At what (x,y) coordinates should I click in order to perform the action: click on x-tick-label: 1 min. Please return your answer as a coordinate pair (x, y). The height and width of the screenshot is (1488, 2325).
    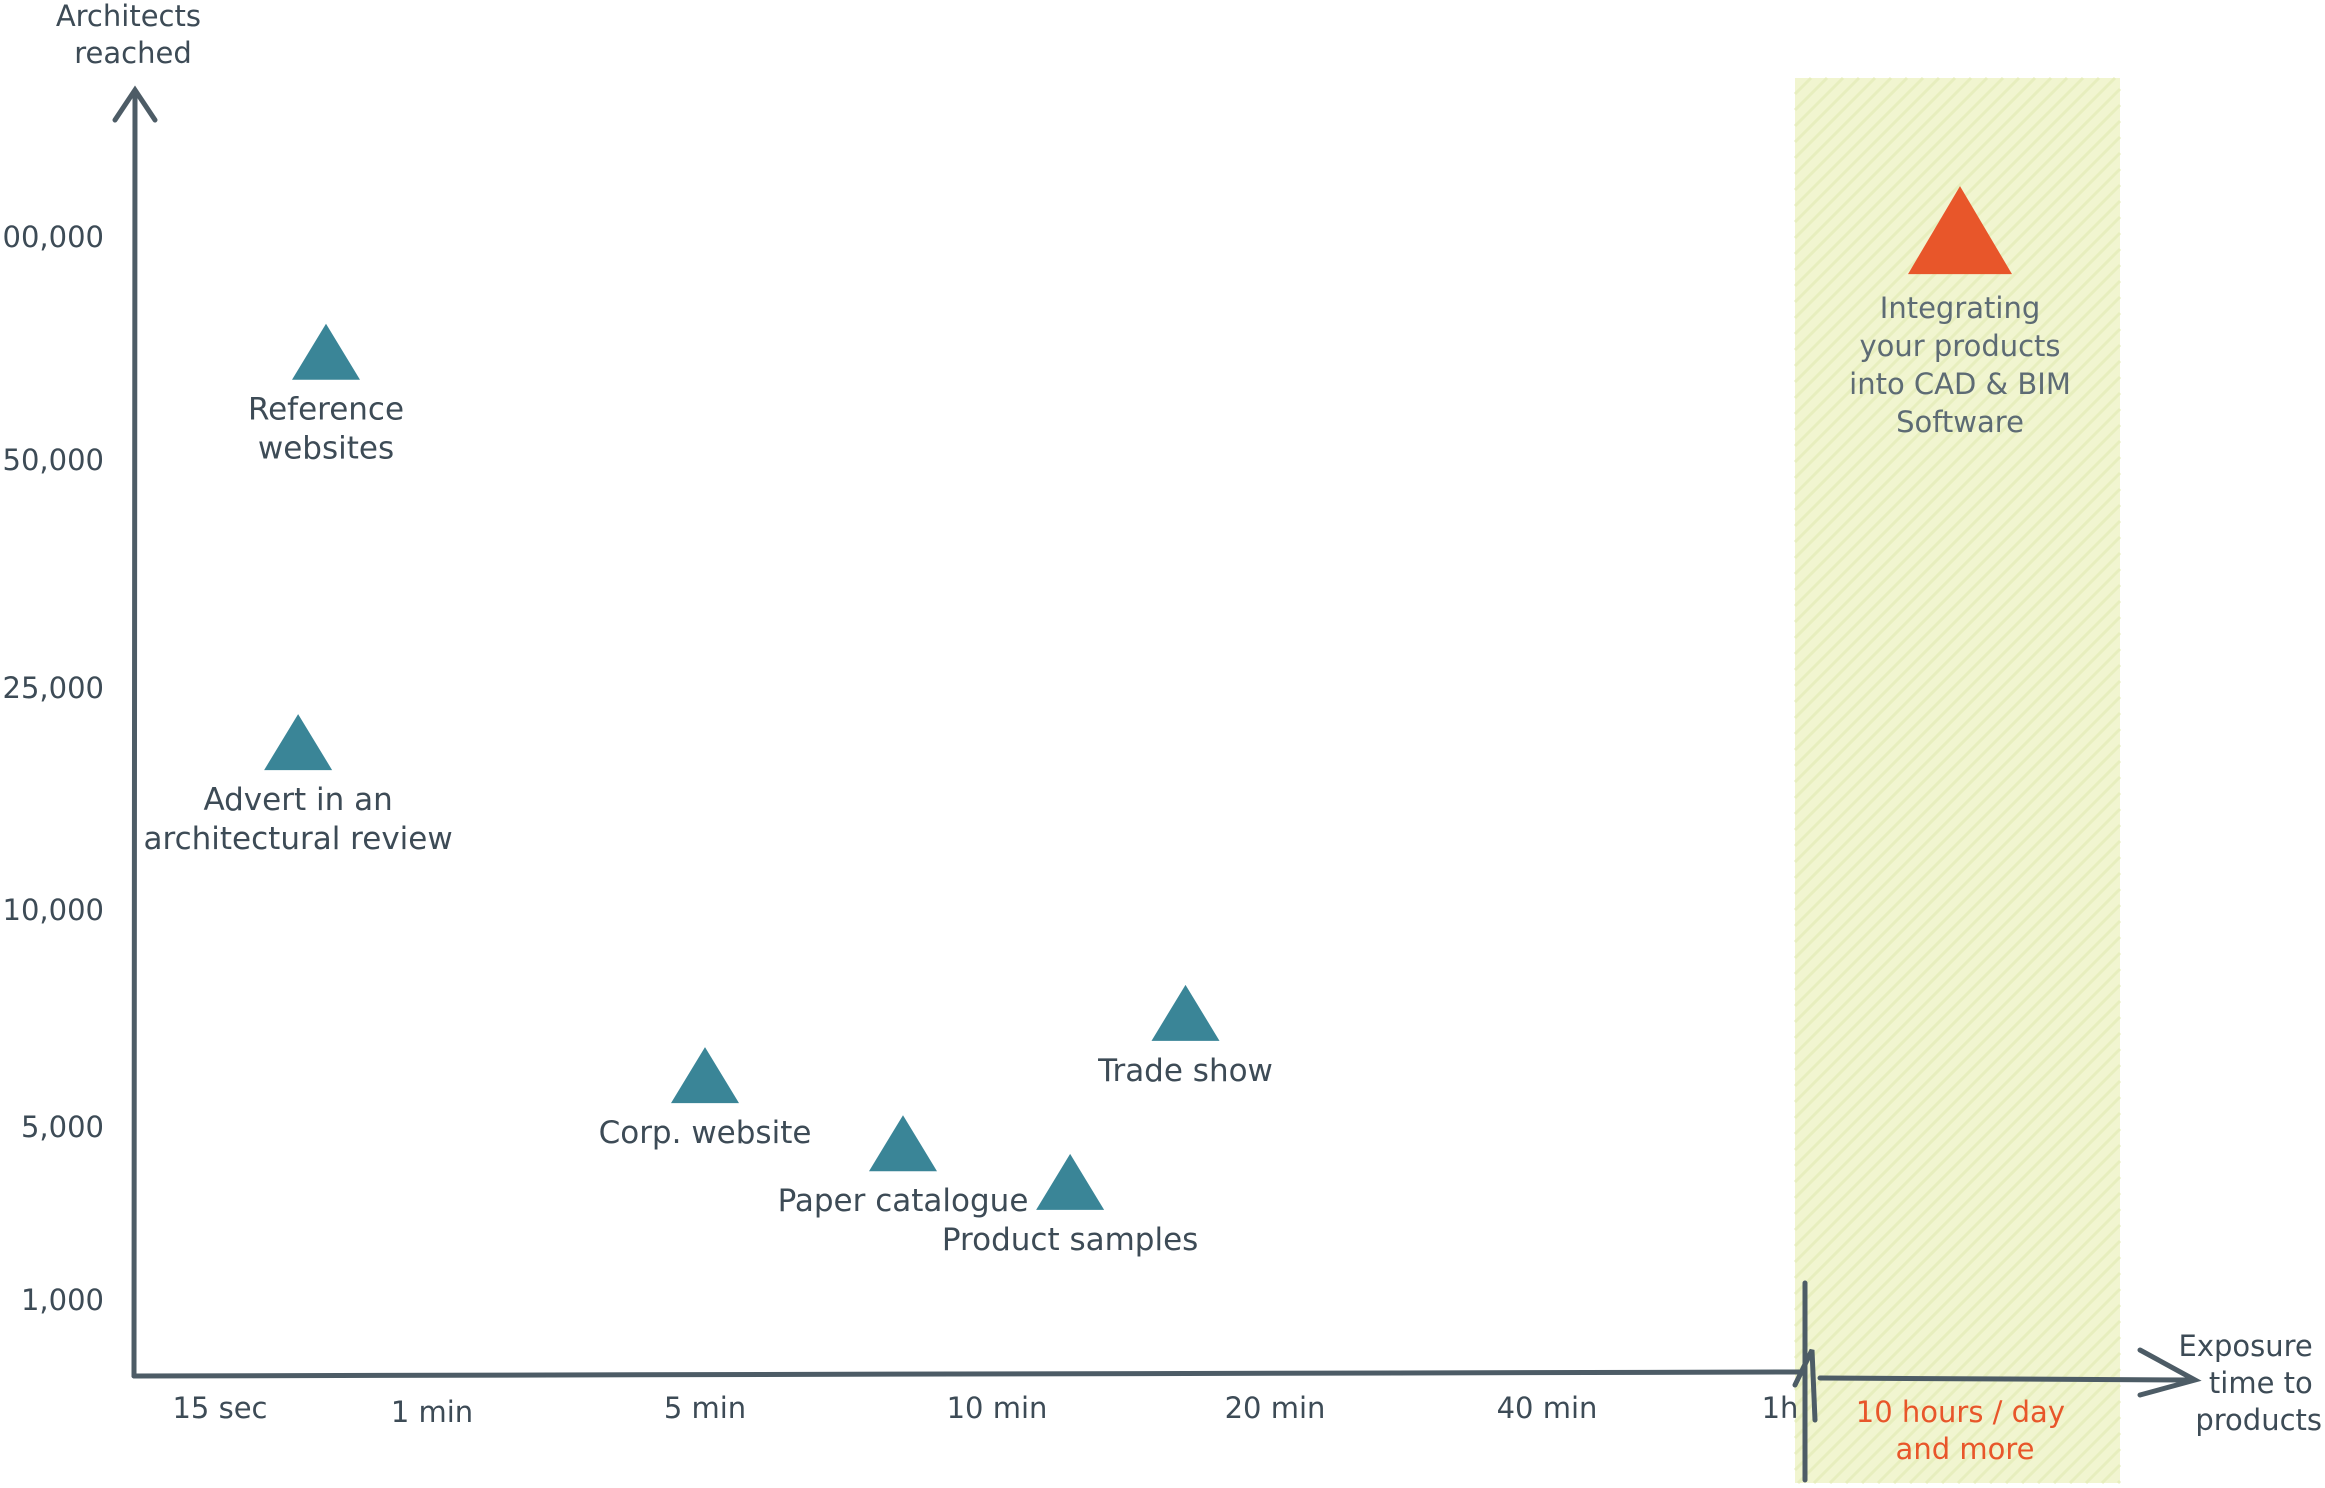
    Looking at the image, I should click on (432, 1412).